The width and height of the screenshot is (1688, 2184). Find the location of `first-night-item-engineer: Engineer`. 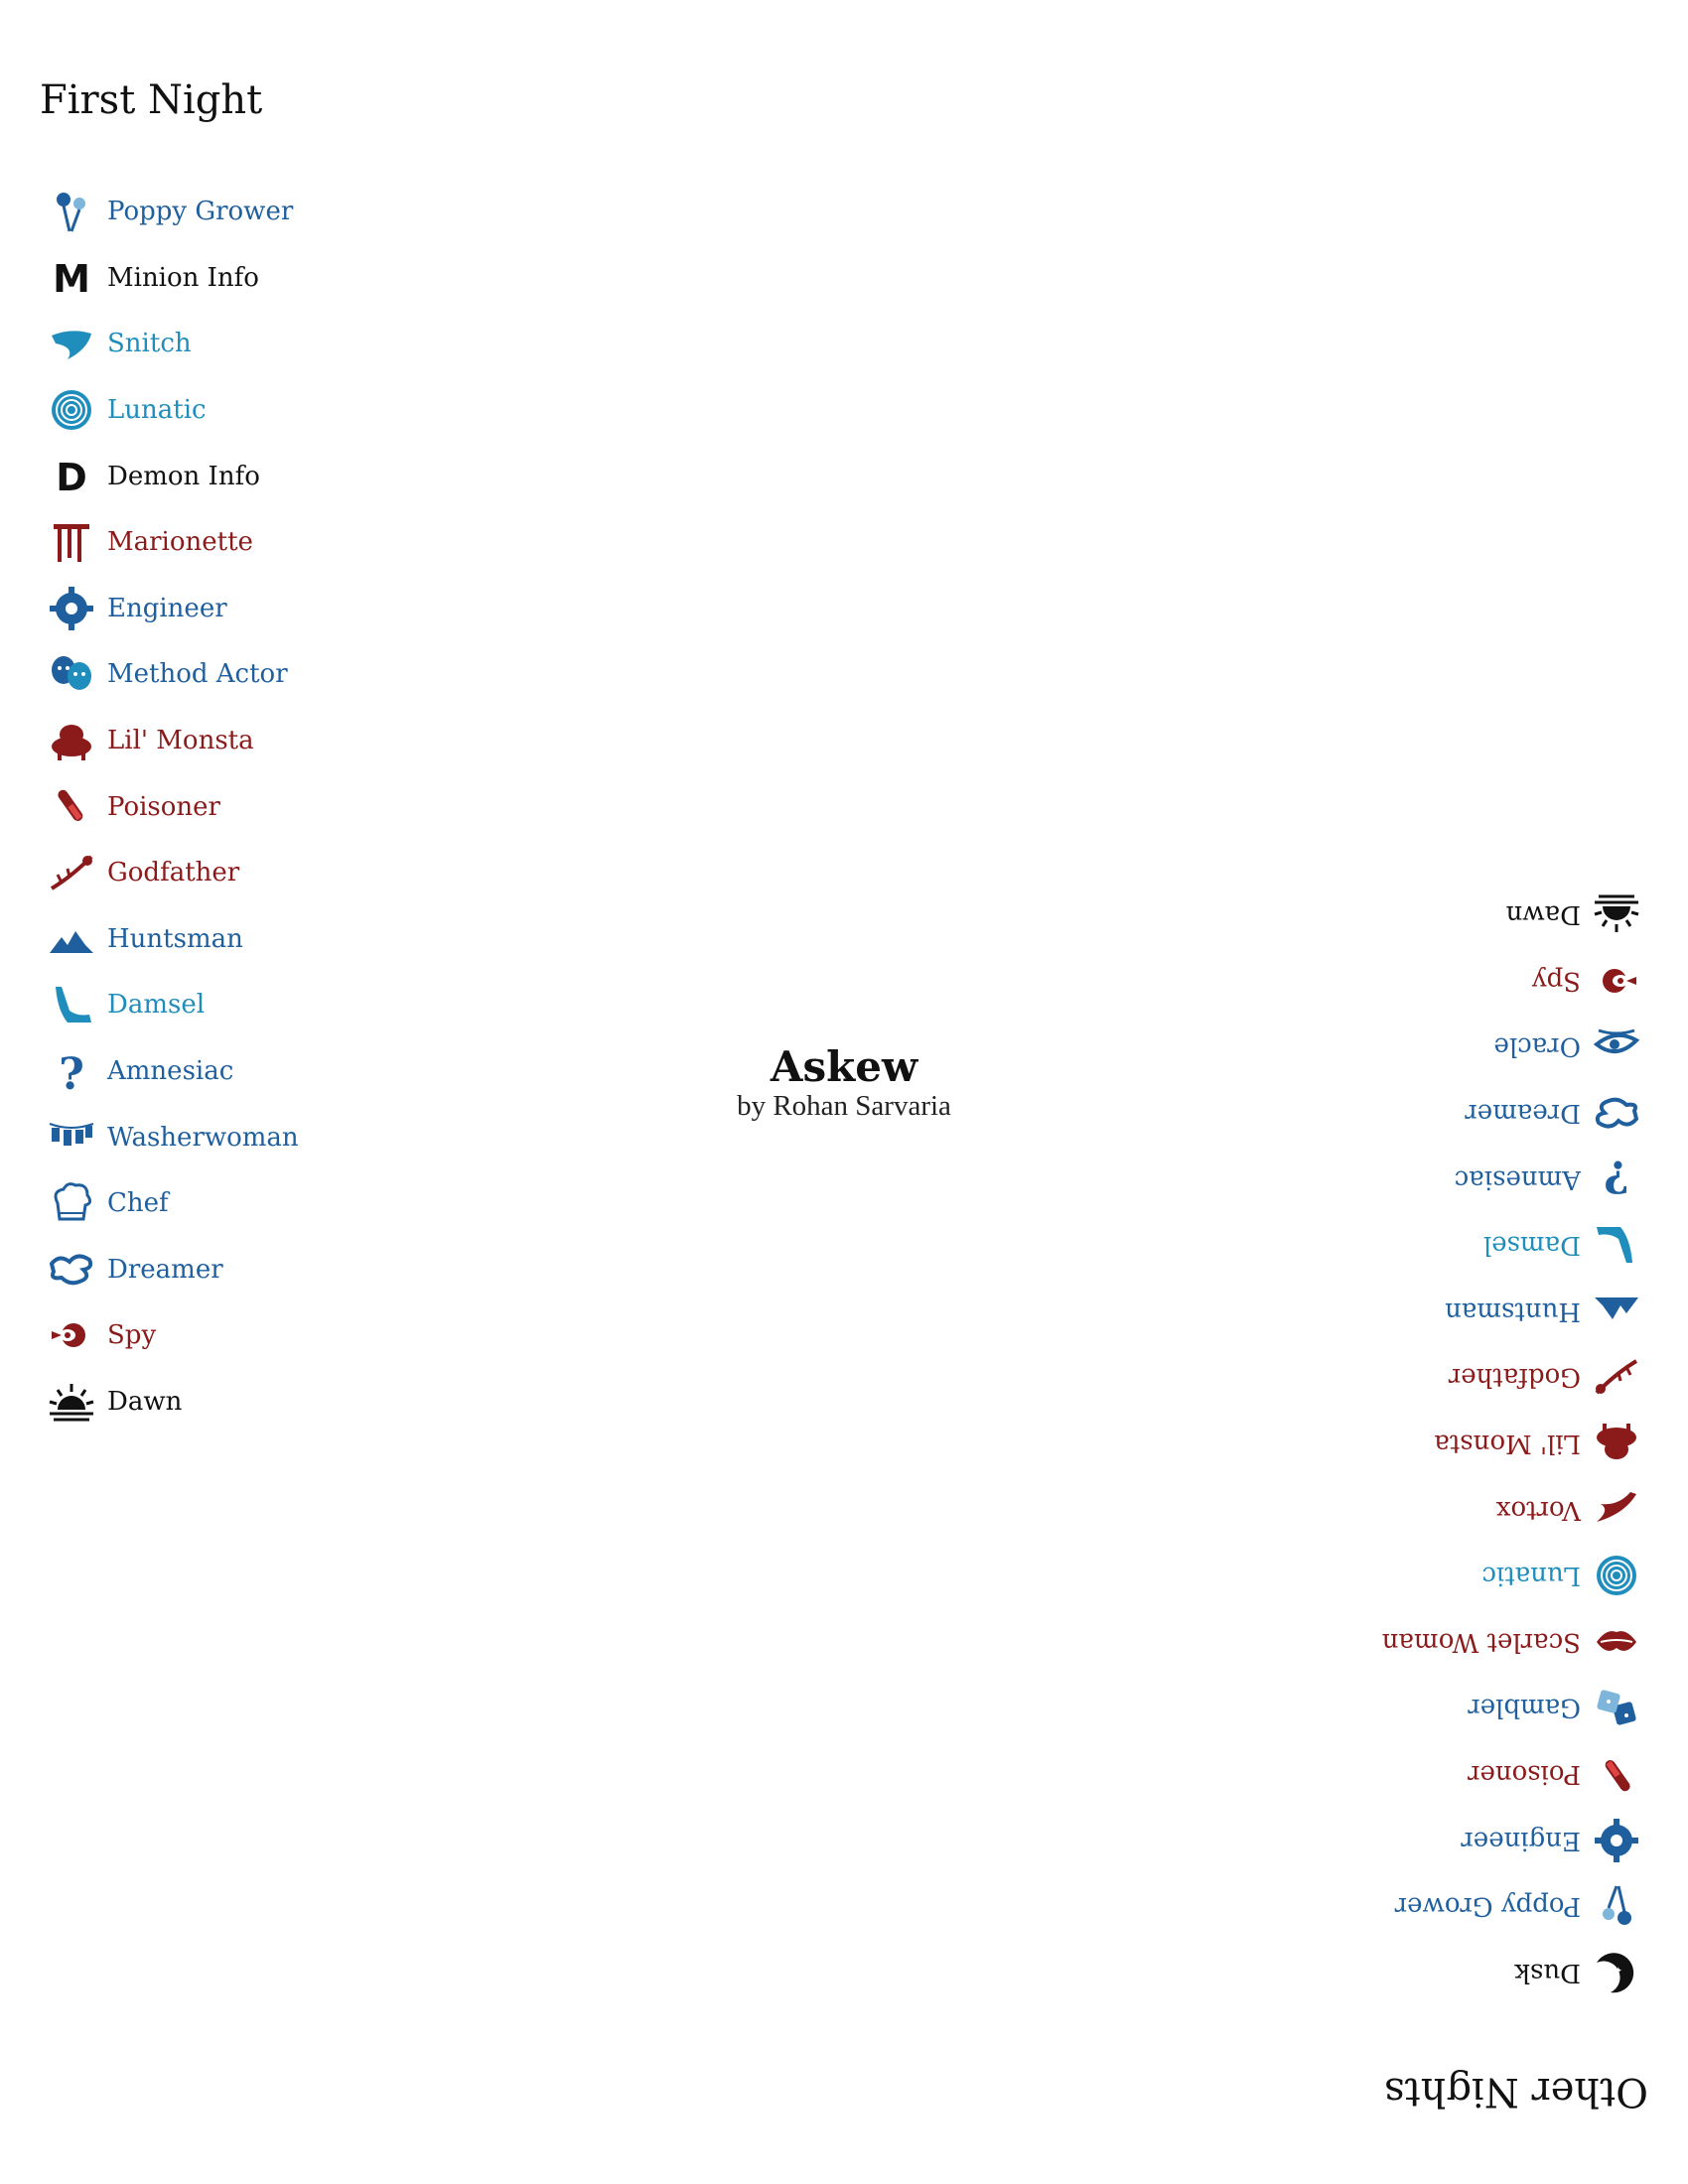

first-night-item-engineer: Engineer is located at coordinates (173, 609).